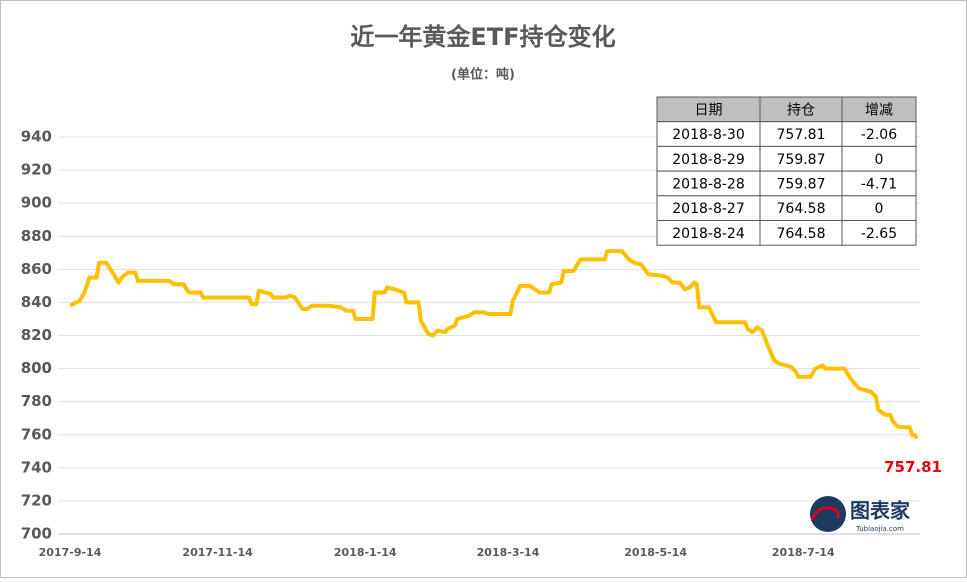  What do you see at coordinates (36, 467) in the screenshot?
I see `y-tick-label: 740` at bounding box center [36, 467].